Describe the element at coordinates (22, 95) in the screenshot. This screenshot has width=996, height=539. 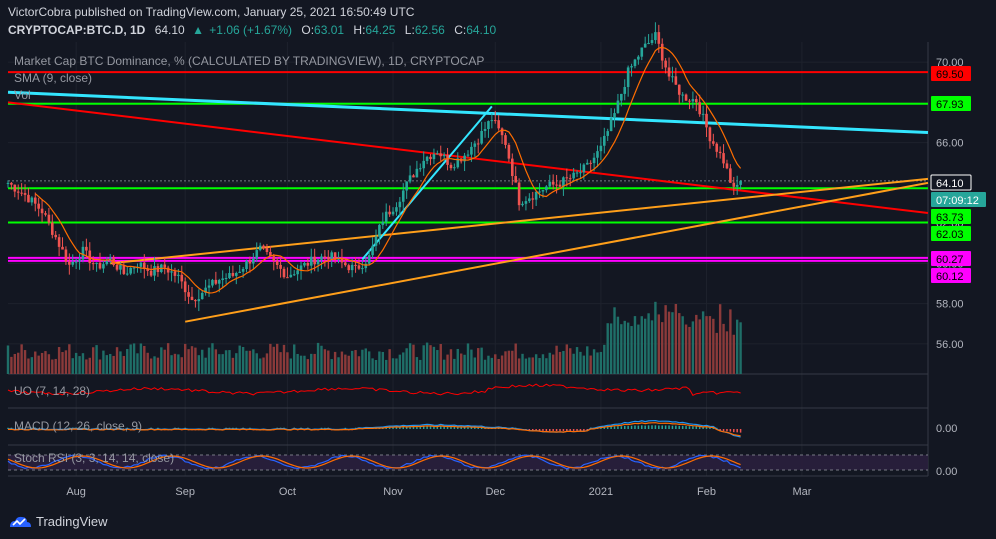
I see `vol-label: Vol` at that location.